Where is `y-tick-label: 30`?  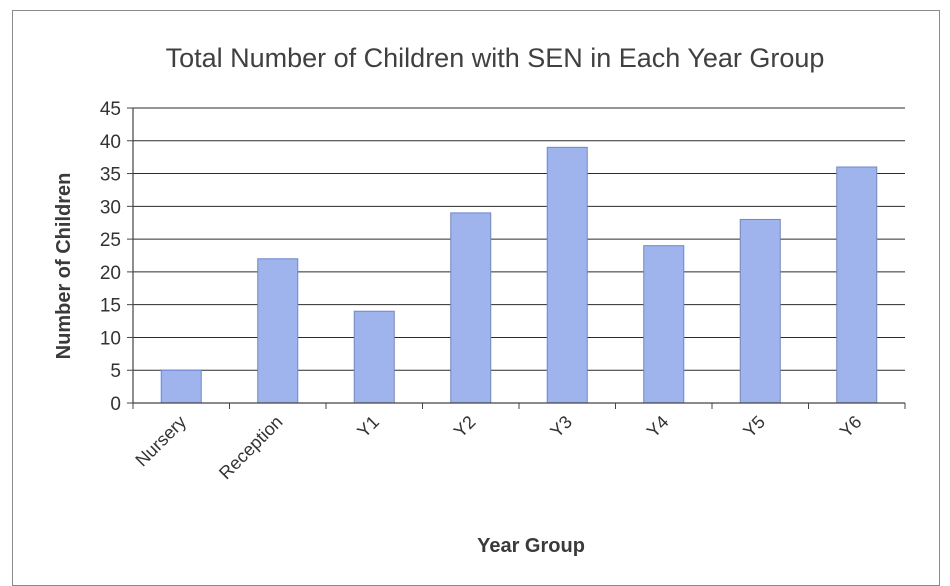 y-tick-label: 30 is located at coordinates (110, 207).